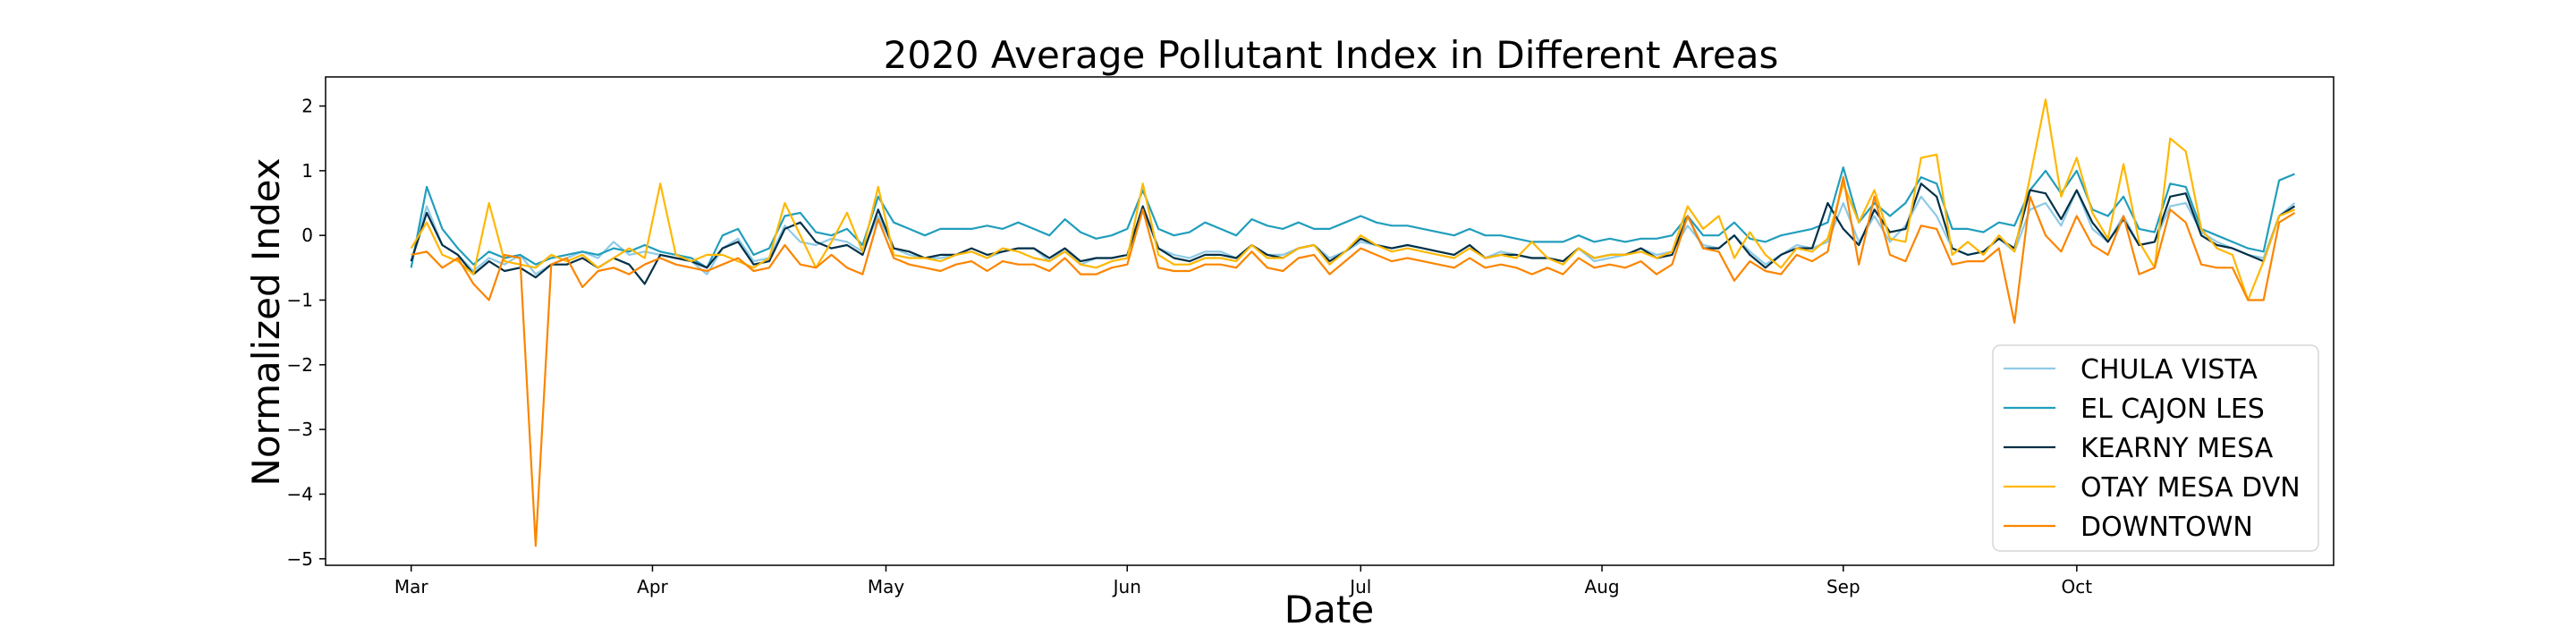 The image size is (2576, 644). Describe the element at coordinates (1243, 581) in the screenshot. I see `x-axis: Mar Apr May Jun Jul Aug Sep Oct` at that location.